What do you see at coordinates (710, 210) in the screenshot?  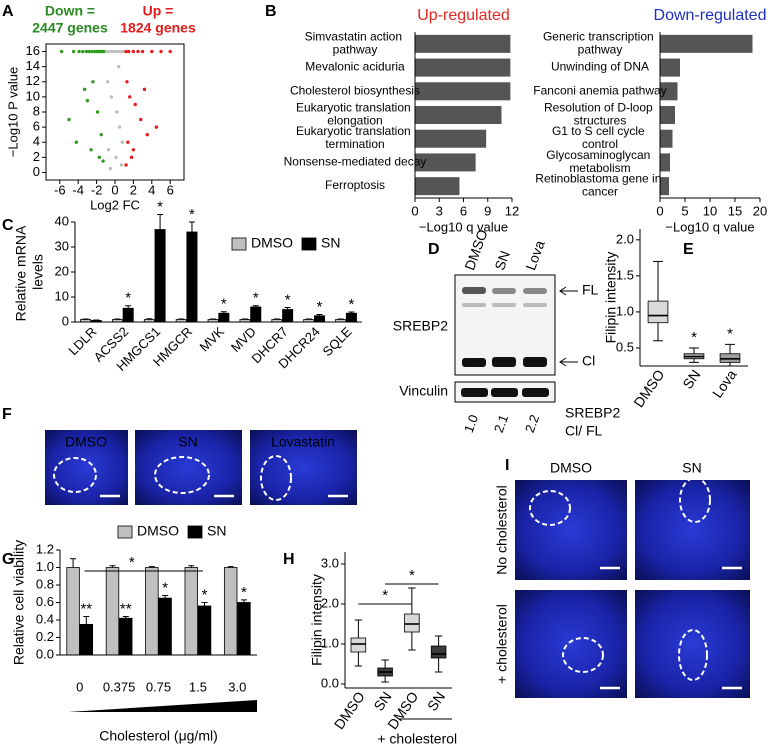 I see `x-tick-label: 10` at bounding box center [710, 210].